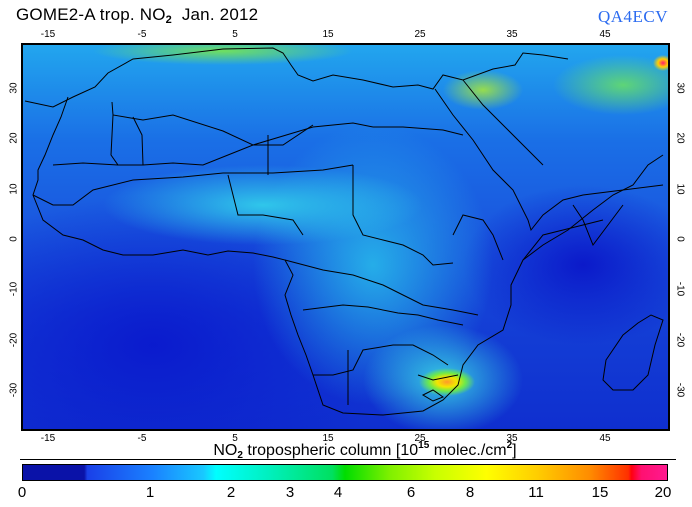  I want to click on brand-label: QA4ECV, so click(632, 16).